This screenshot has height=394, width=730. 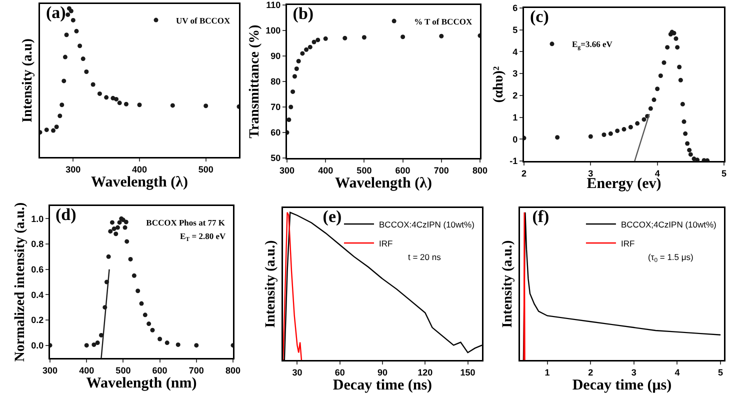 I want to click on x-tick-label: 5, so click(x=724, y=173).